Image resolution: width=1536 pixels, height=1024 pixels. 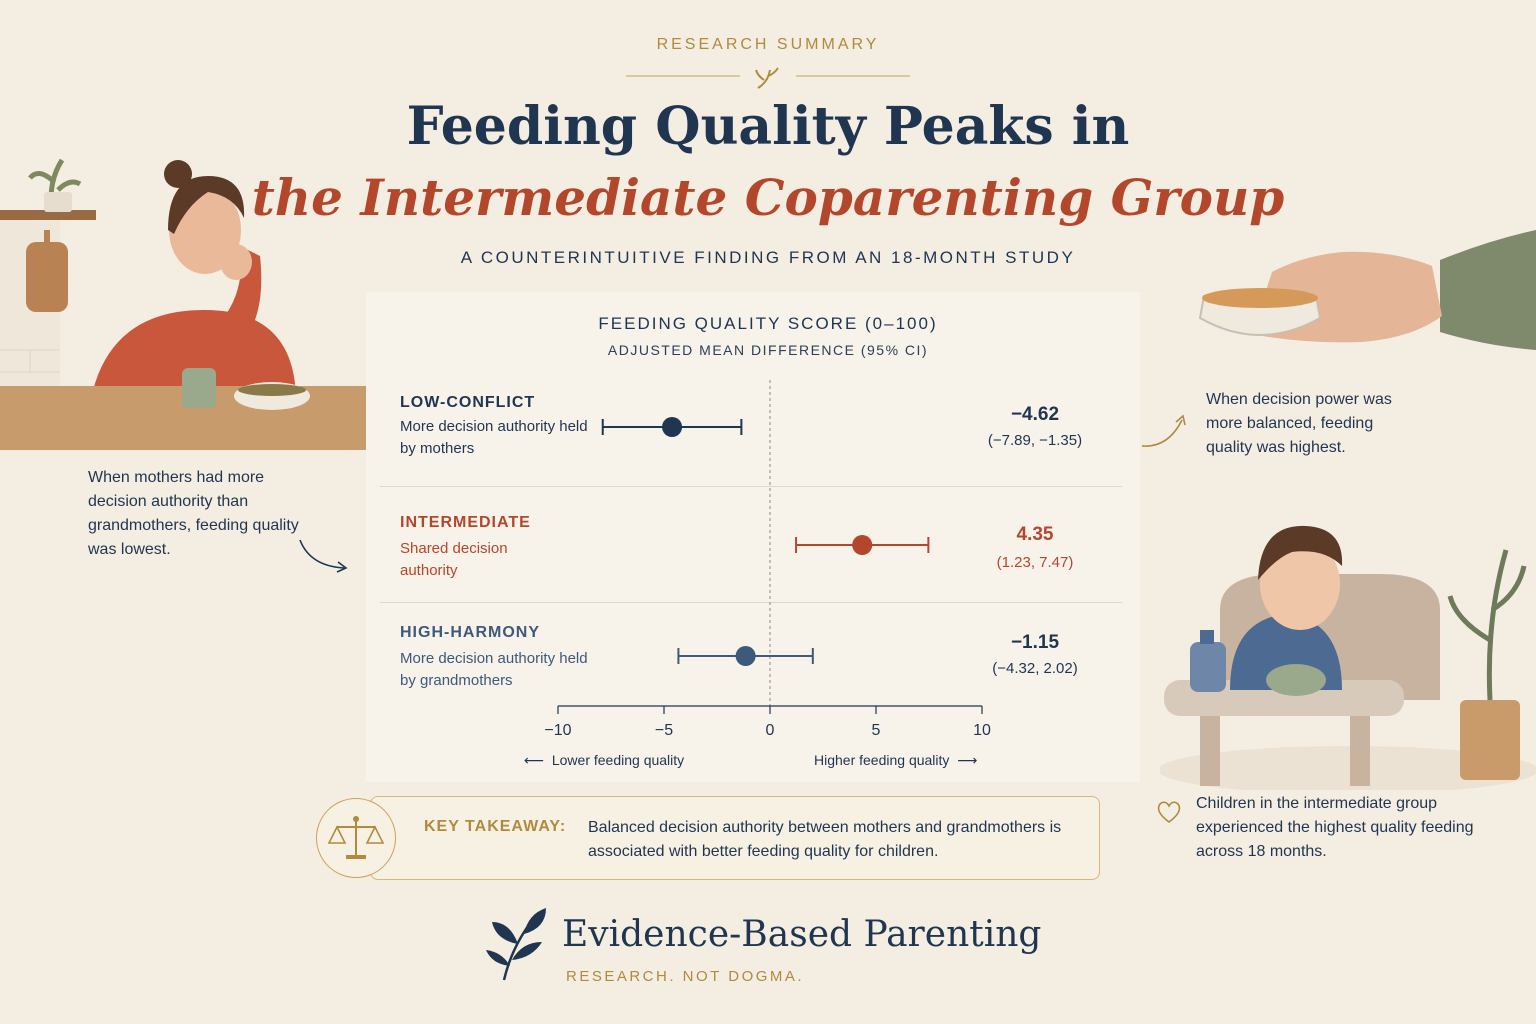 What do you see at coordinates (876, 730) in the screenshot?
I see `x-tick-label: 5` at bounding box center [876, 730].